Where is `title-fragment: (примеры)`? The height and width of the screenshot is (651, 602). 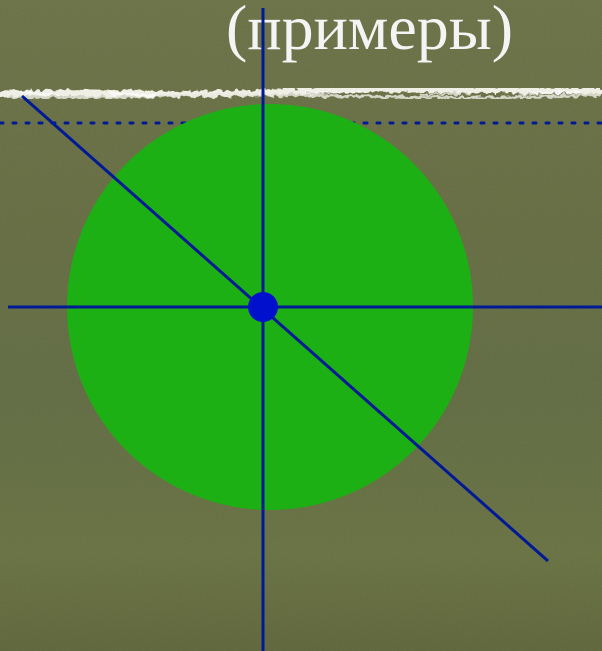
title-fragment: (примеры) is located at coordinates (370, 31).